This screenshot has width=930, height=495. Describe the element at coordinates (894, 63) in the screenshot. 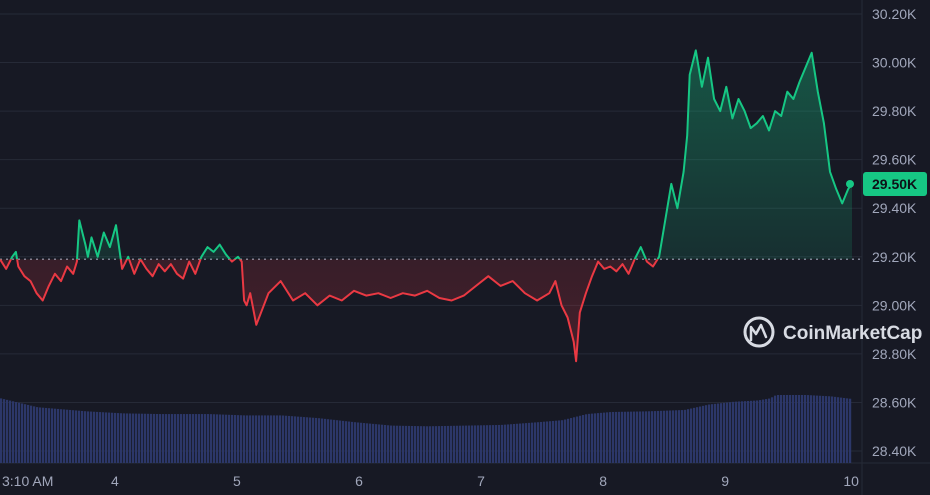

I see `y-tick-label: 30.00K` at that location.